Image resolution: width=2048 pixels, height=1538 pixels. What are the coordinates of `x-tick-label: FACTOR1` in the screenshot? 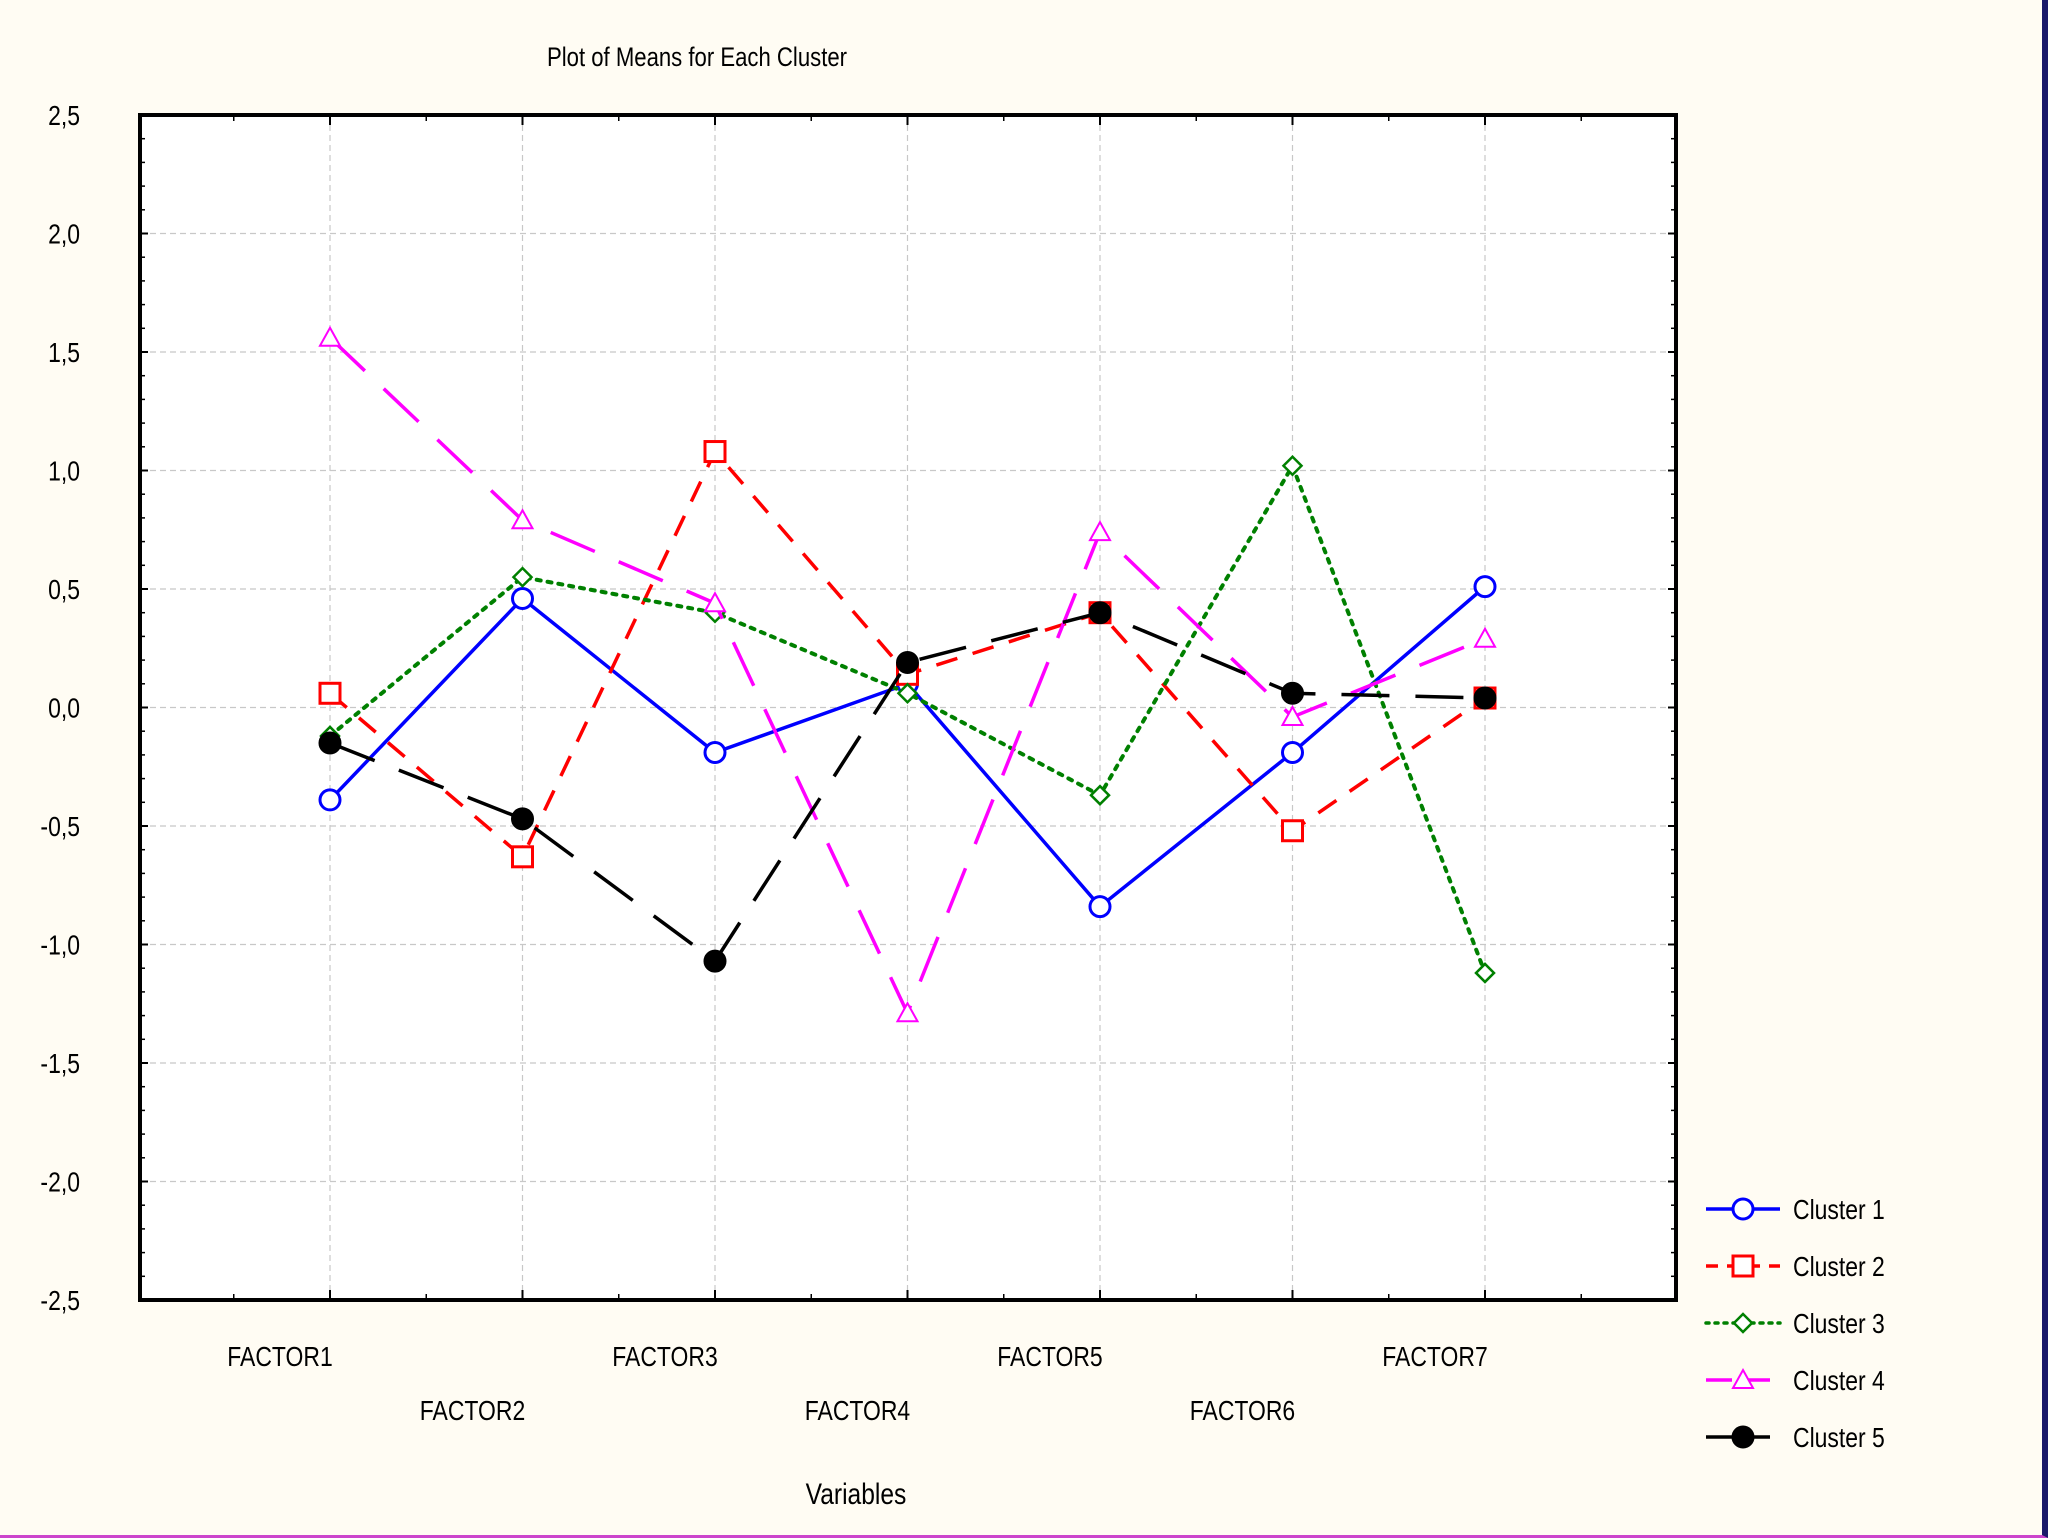 It's located at (279, 1357).